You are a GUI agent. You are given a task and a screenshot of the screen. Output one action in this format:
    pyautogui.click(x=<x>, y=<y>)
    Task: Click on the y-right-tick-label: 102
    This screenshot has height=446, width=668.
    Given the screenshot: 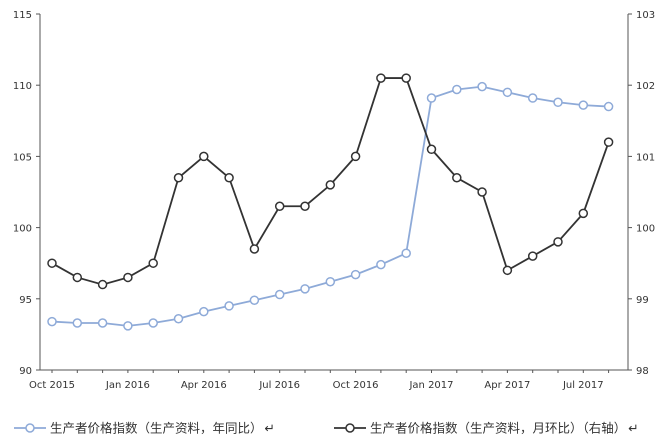 What is the action you would take?
    pyautogui.click(x=645, y=86)
    